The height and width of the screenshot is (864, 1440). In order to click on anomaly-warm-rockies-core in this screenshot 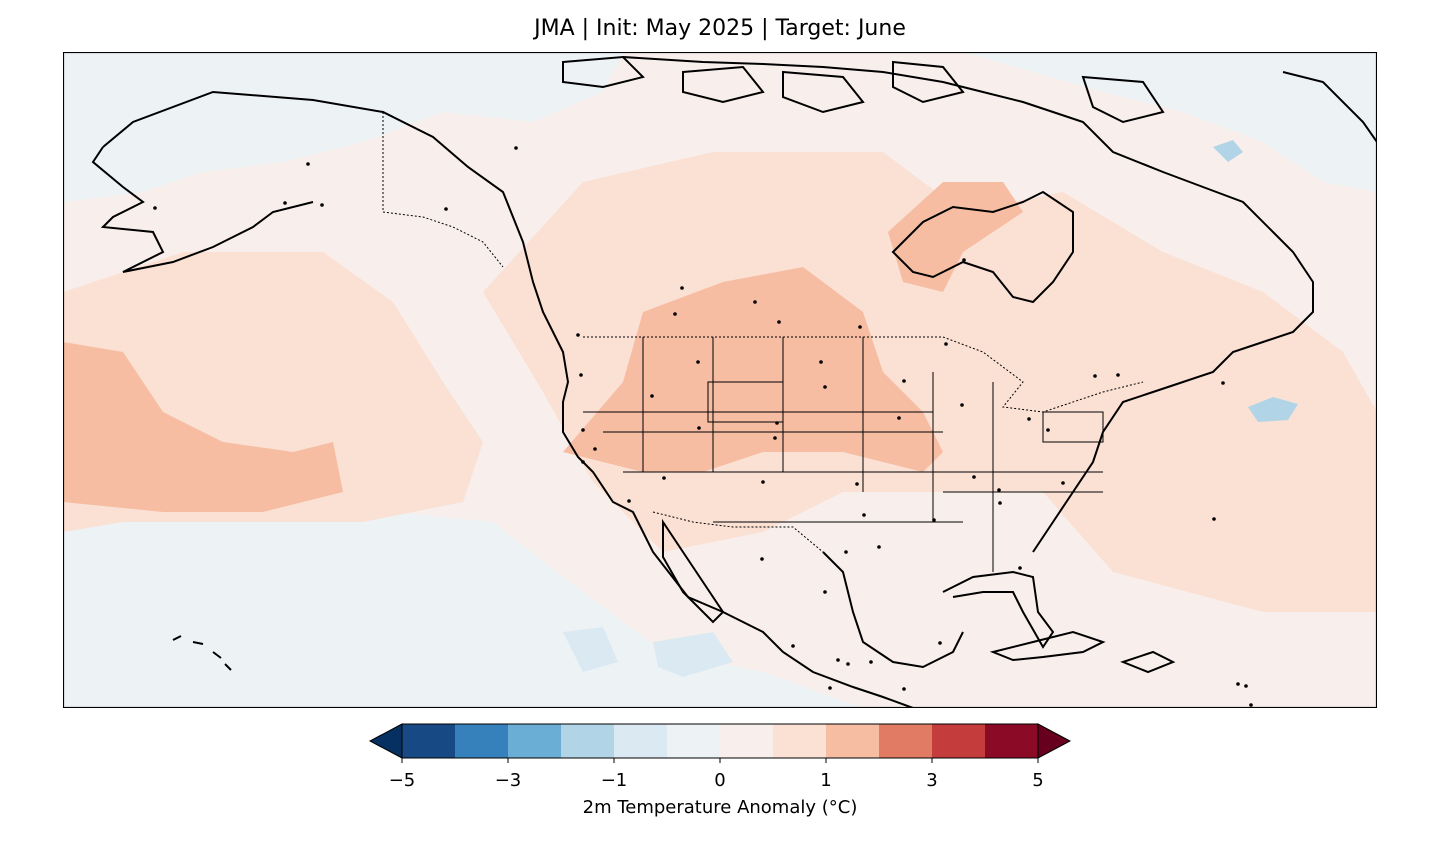, I will do `click(753, 369)`.